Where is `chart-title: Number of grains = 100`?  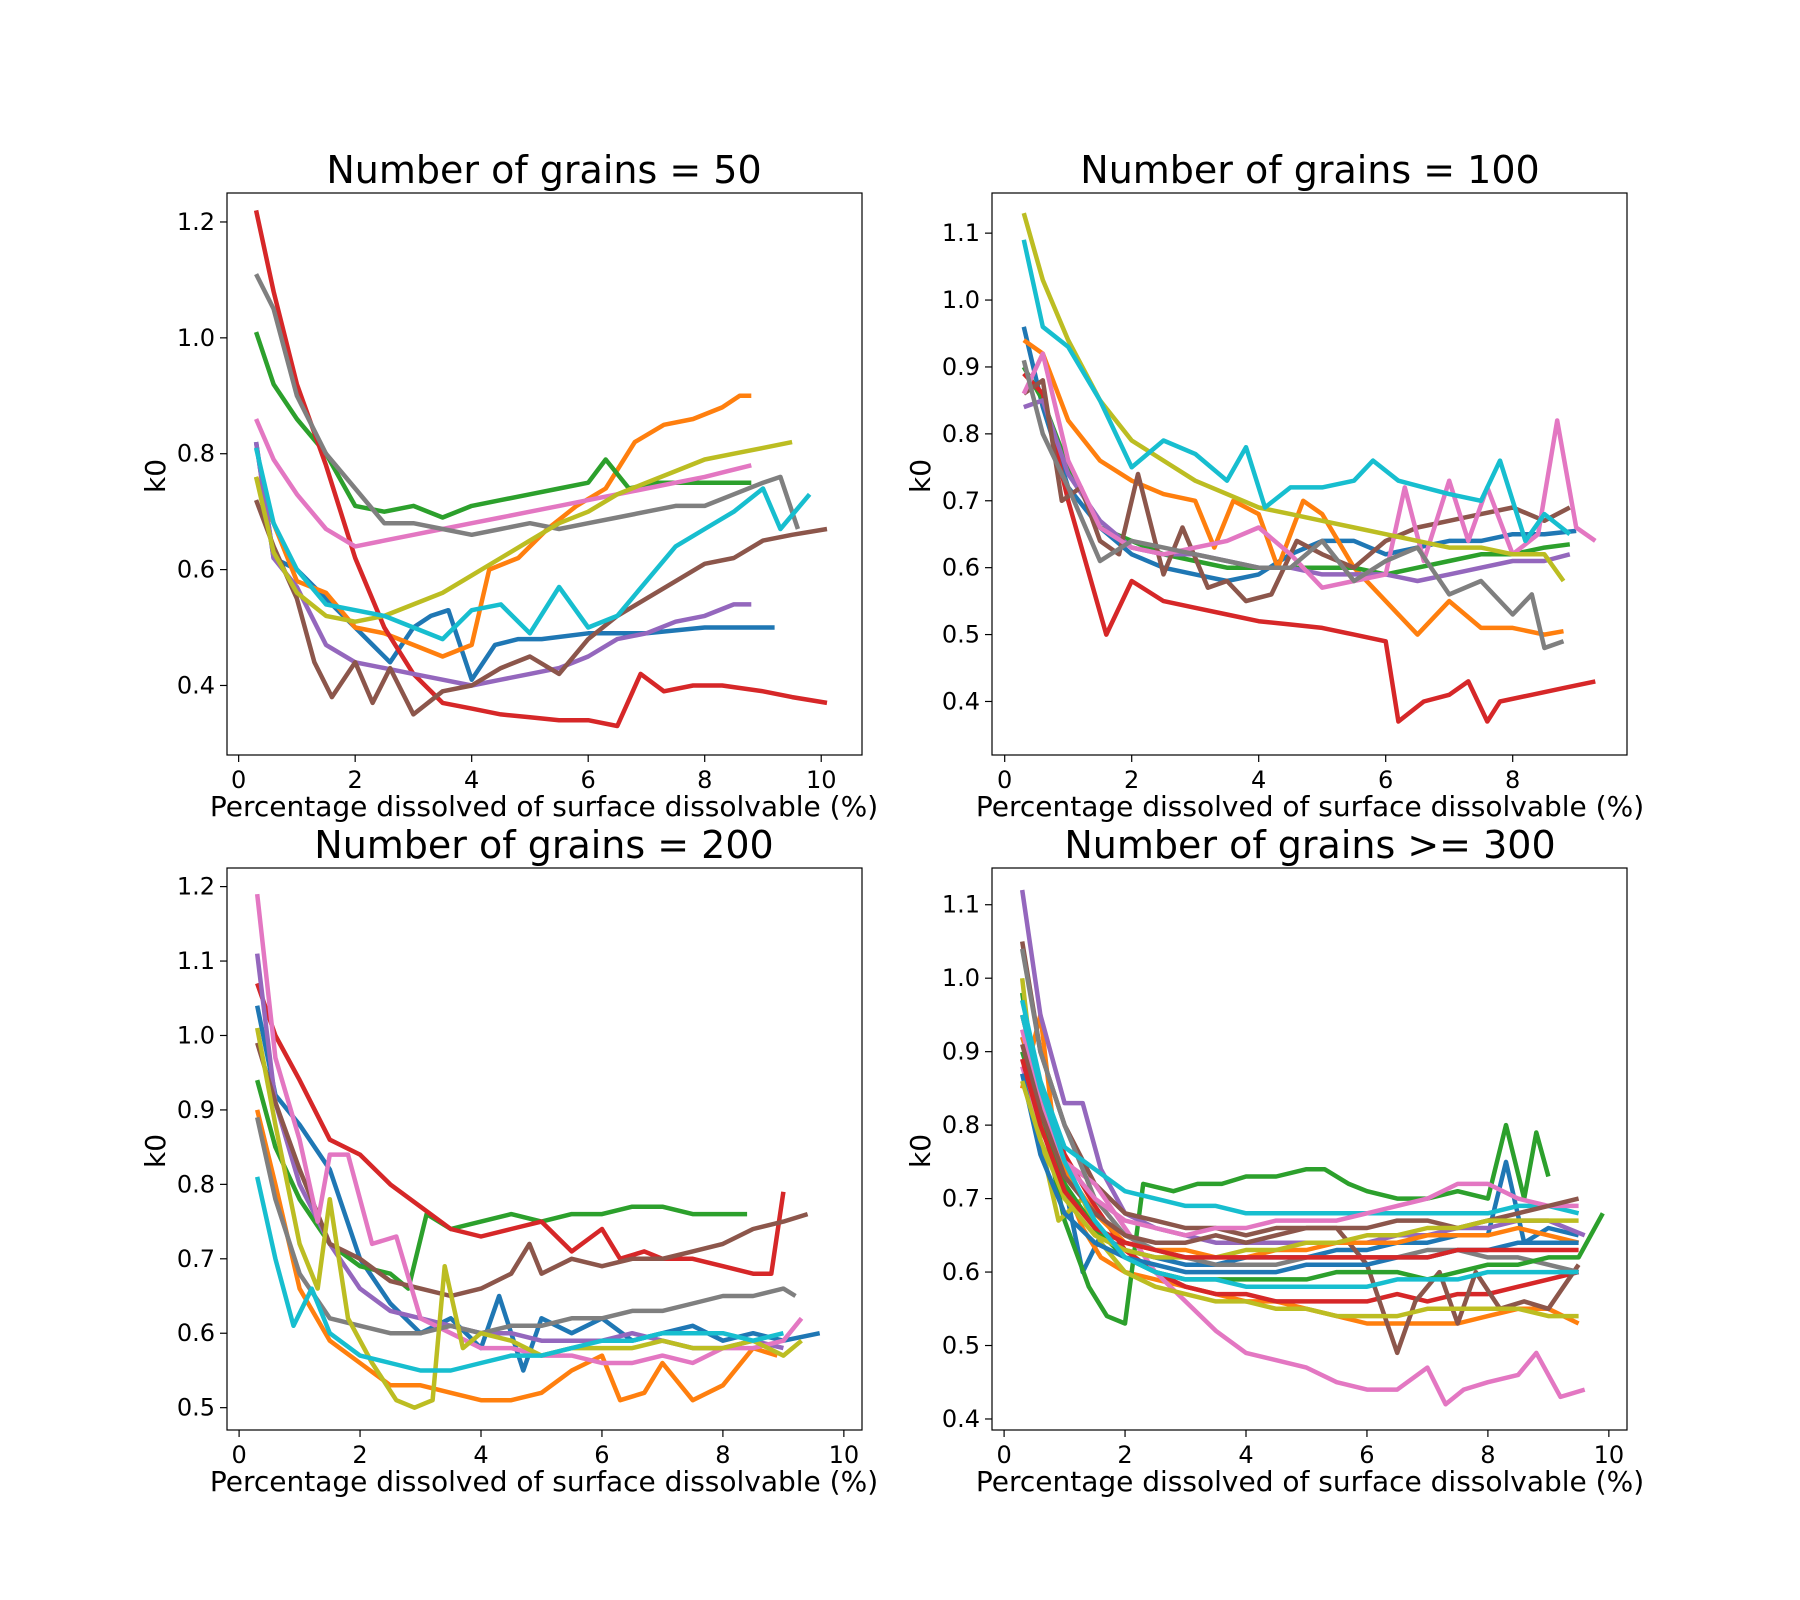 chart-title: Number of grains = 100 is located at coordinates (1309, 170).